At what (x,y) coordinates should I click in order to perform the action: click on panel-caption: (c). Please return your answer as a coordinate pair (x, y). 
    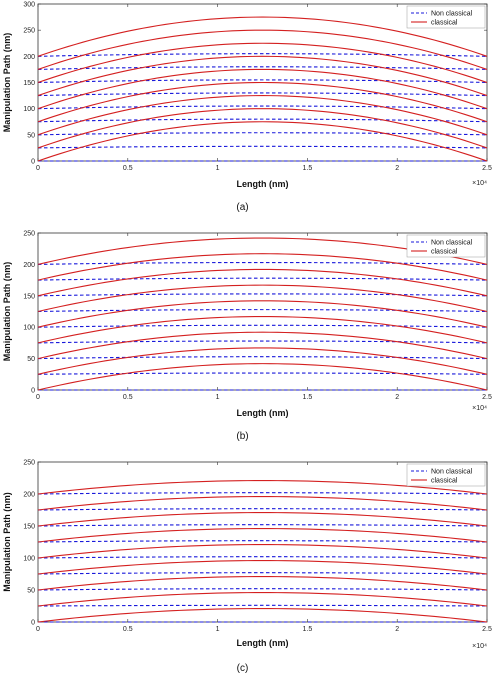
    Looking at the image, I should click on (243, 668).